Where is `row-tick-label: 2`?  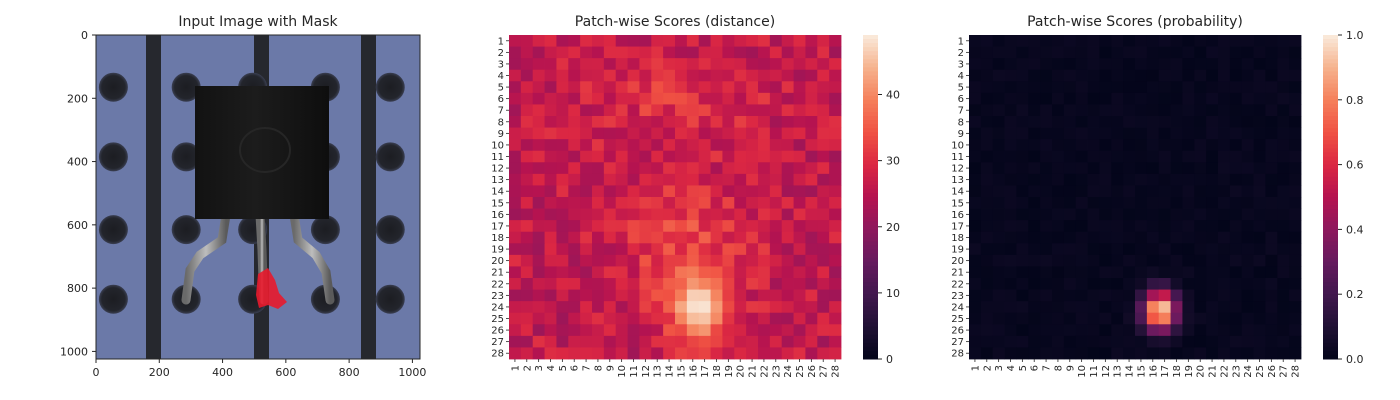
row-tick-label: 2 is located at coordinates (961, 53).